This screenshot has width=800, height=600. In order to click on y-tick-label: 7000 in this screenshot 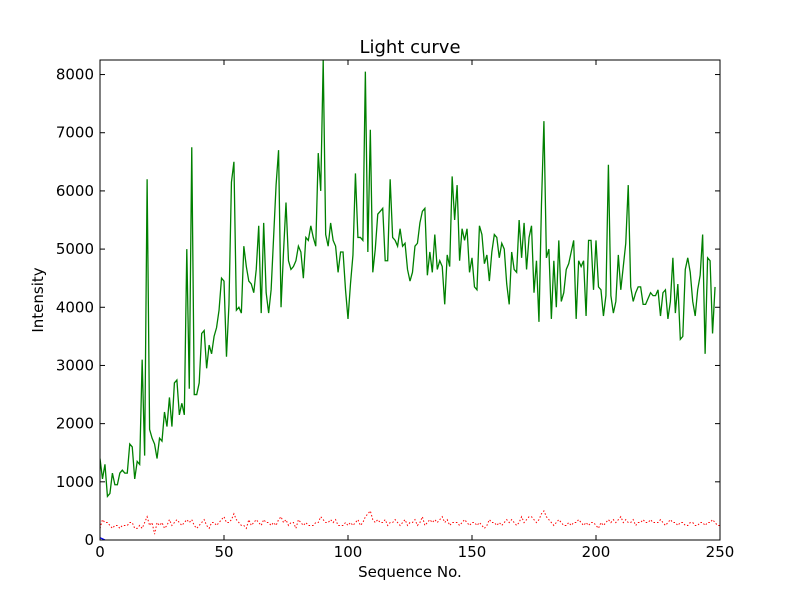, I will do `click(75, 133)`.